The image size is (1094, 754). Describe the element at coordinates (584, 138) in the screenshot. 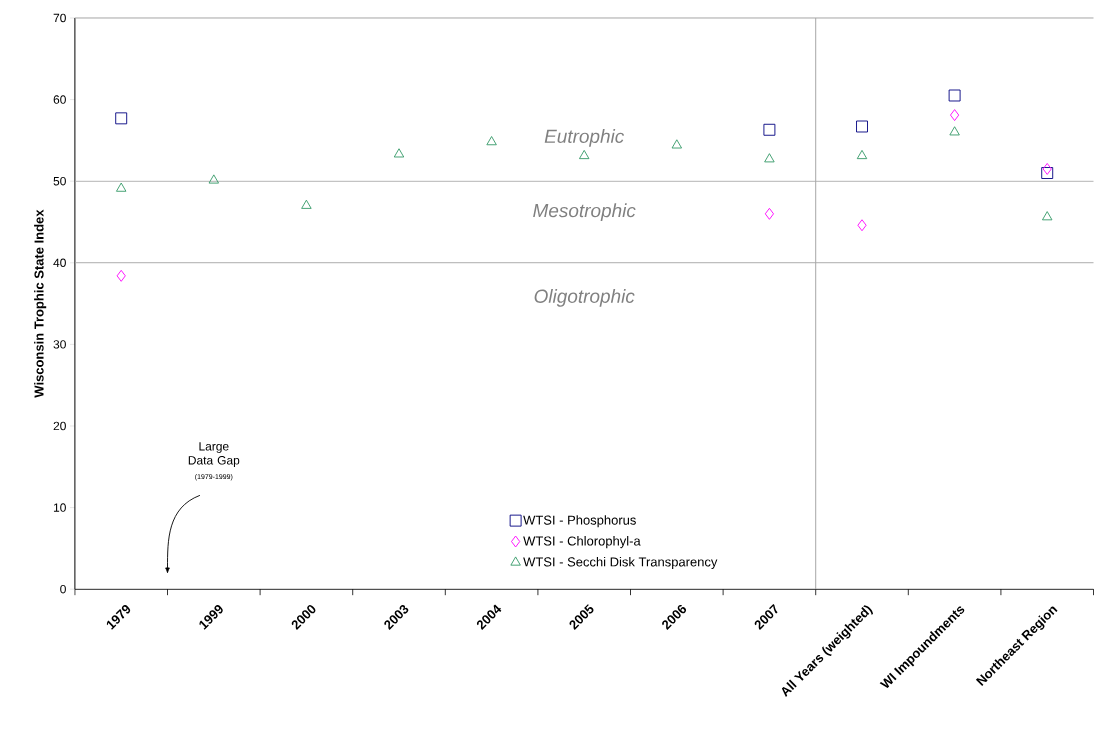

I see `annotation: Eutrophic` at that location.